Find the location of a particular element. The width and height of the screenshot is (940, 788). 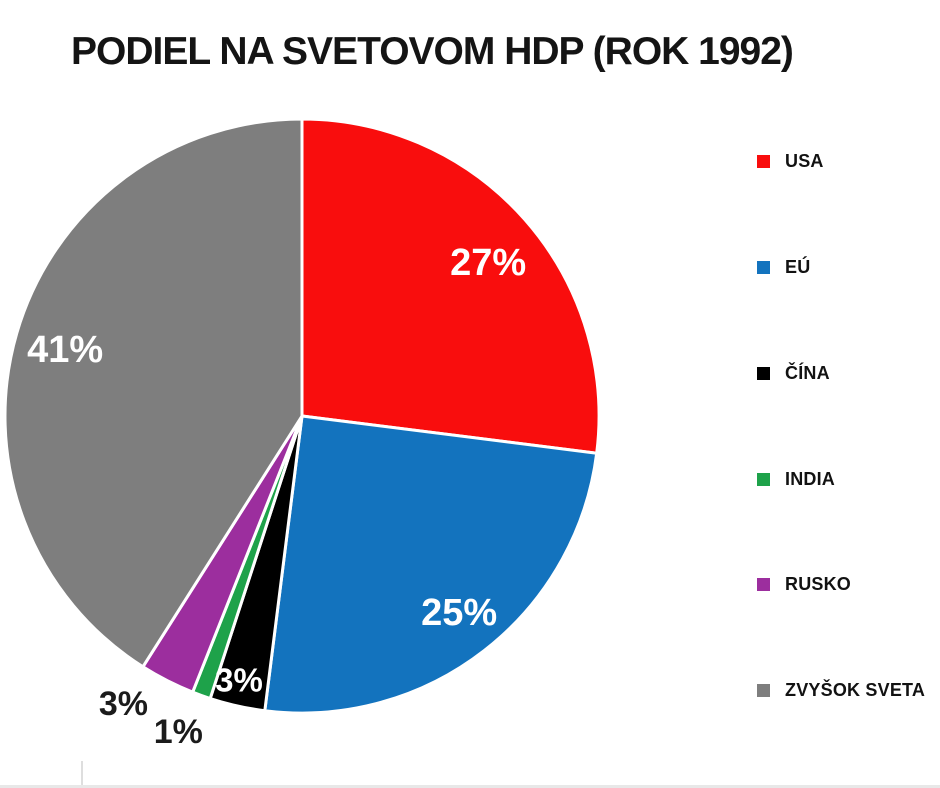

legend-label-india: INDIA is located at coordinates (810, 478).